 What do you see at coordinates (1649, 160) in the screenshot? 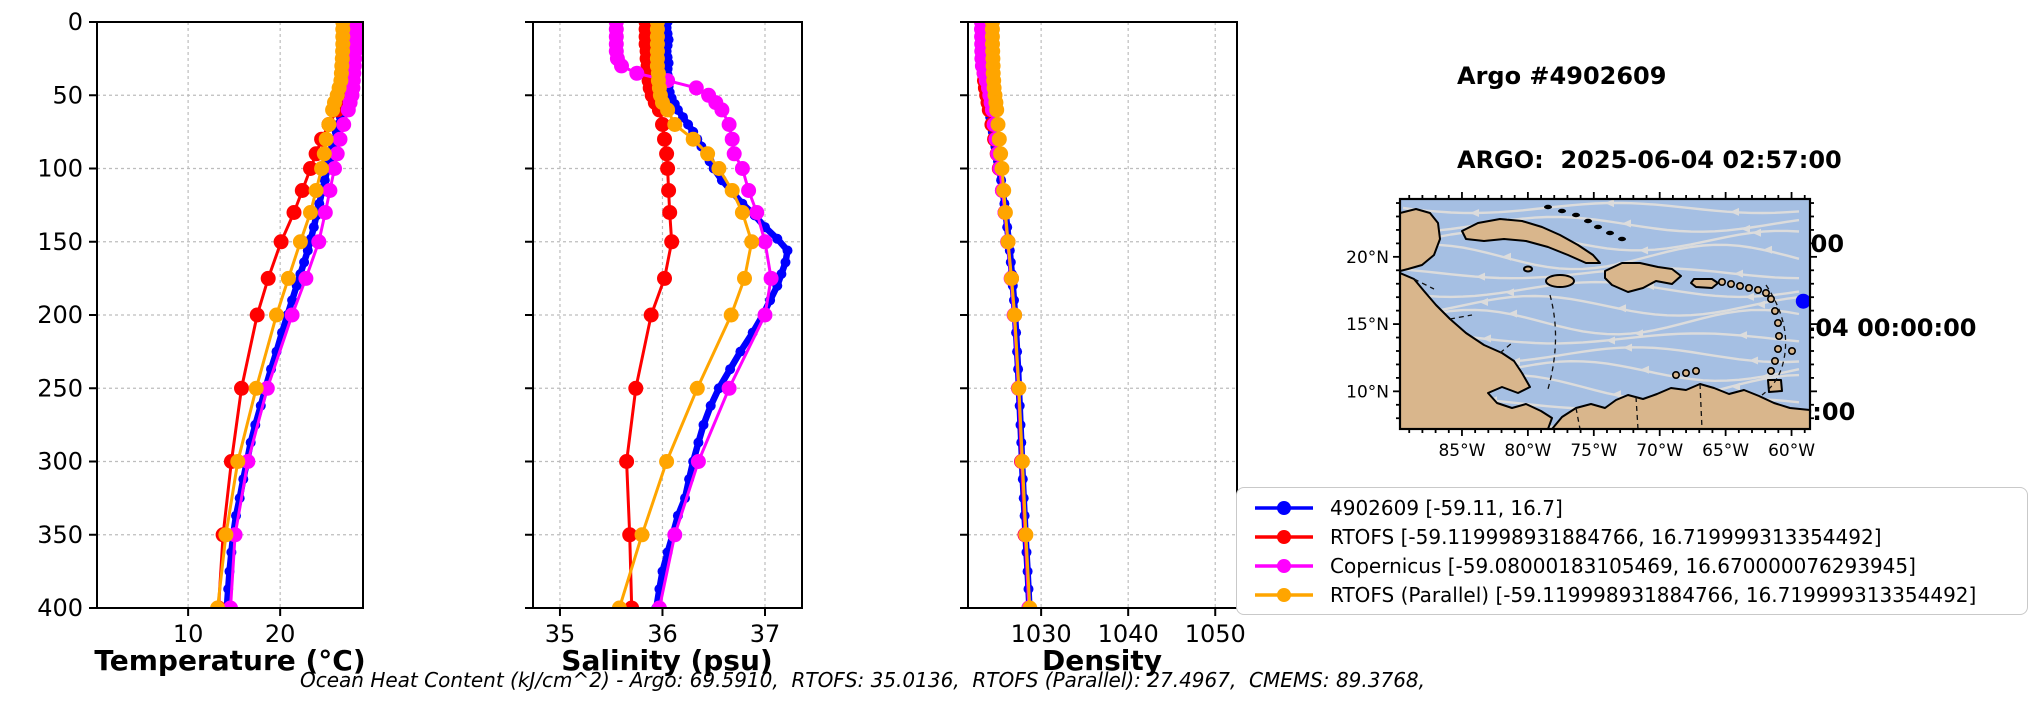
I see `title-argo-time: ARGO: 2025-06-04 02:57:00` at bounding box center [1649, 160].